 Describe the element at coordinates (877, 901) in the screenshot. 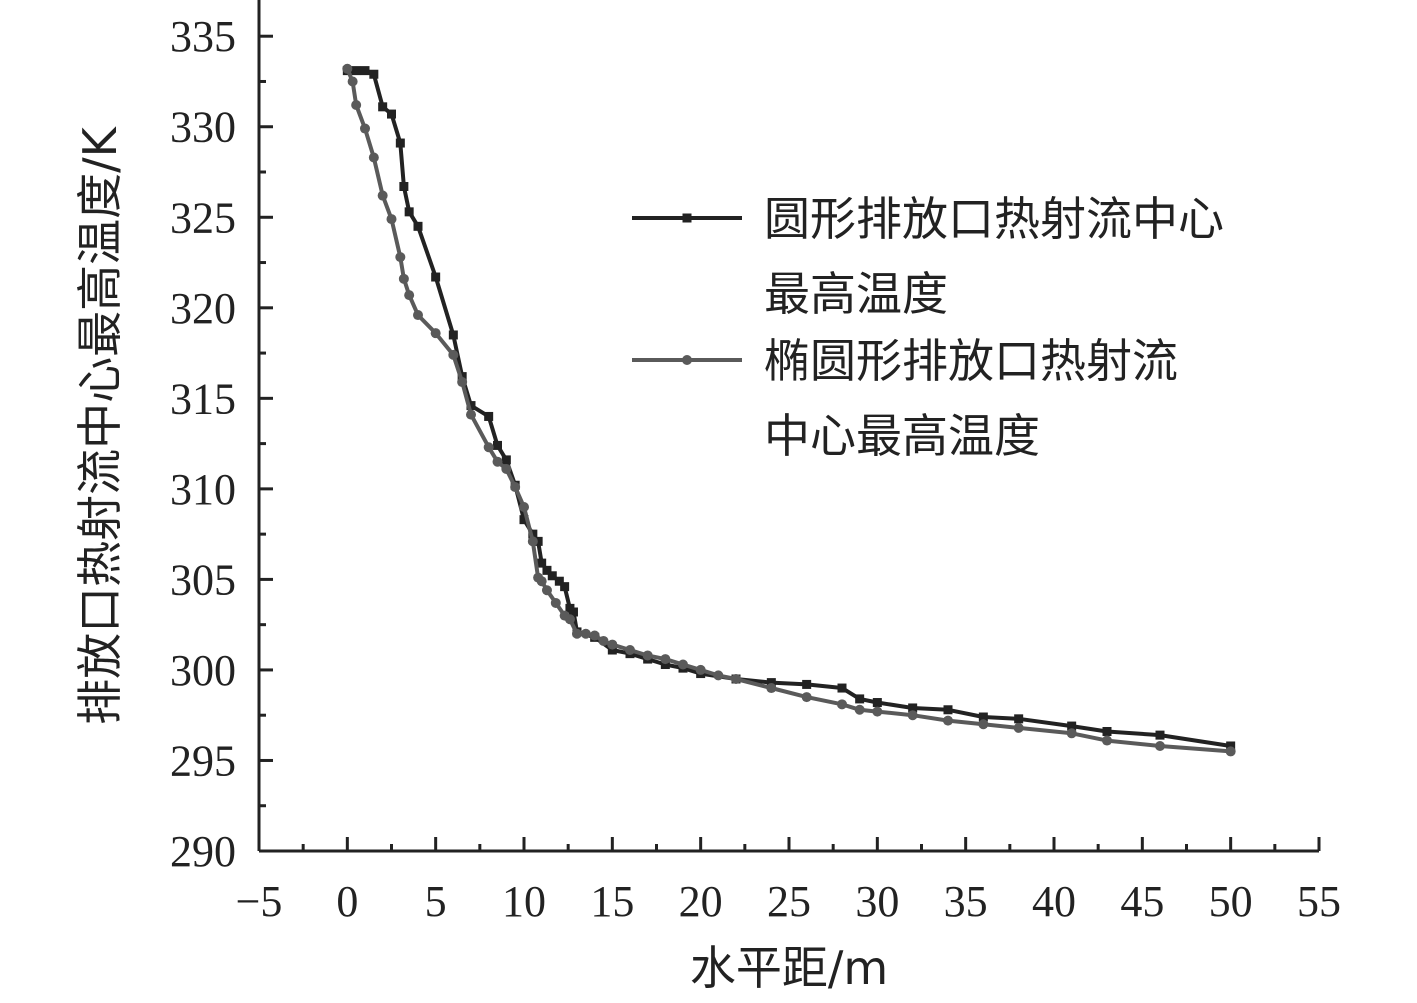

I see `x-tick-label: 30` at that location.